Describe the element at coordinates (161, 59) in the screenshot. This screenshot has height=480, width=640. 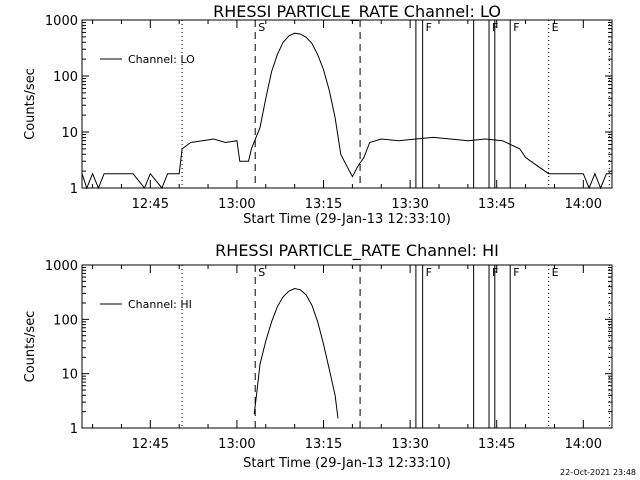
I see `legend-label: Channel: LO` at that location.